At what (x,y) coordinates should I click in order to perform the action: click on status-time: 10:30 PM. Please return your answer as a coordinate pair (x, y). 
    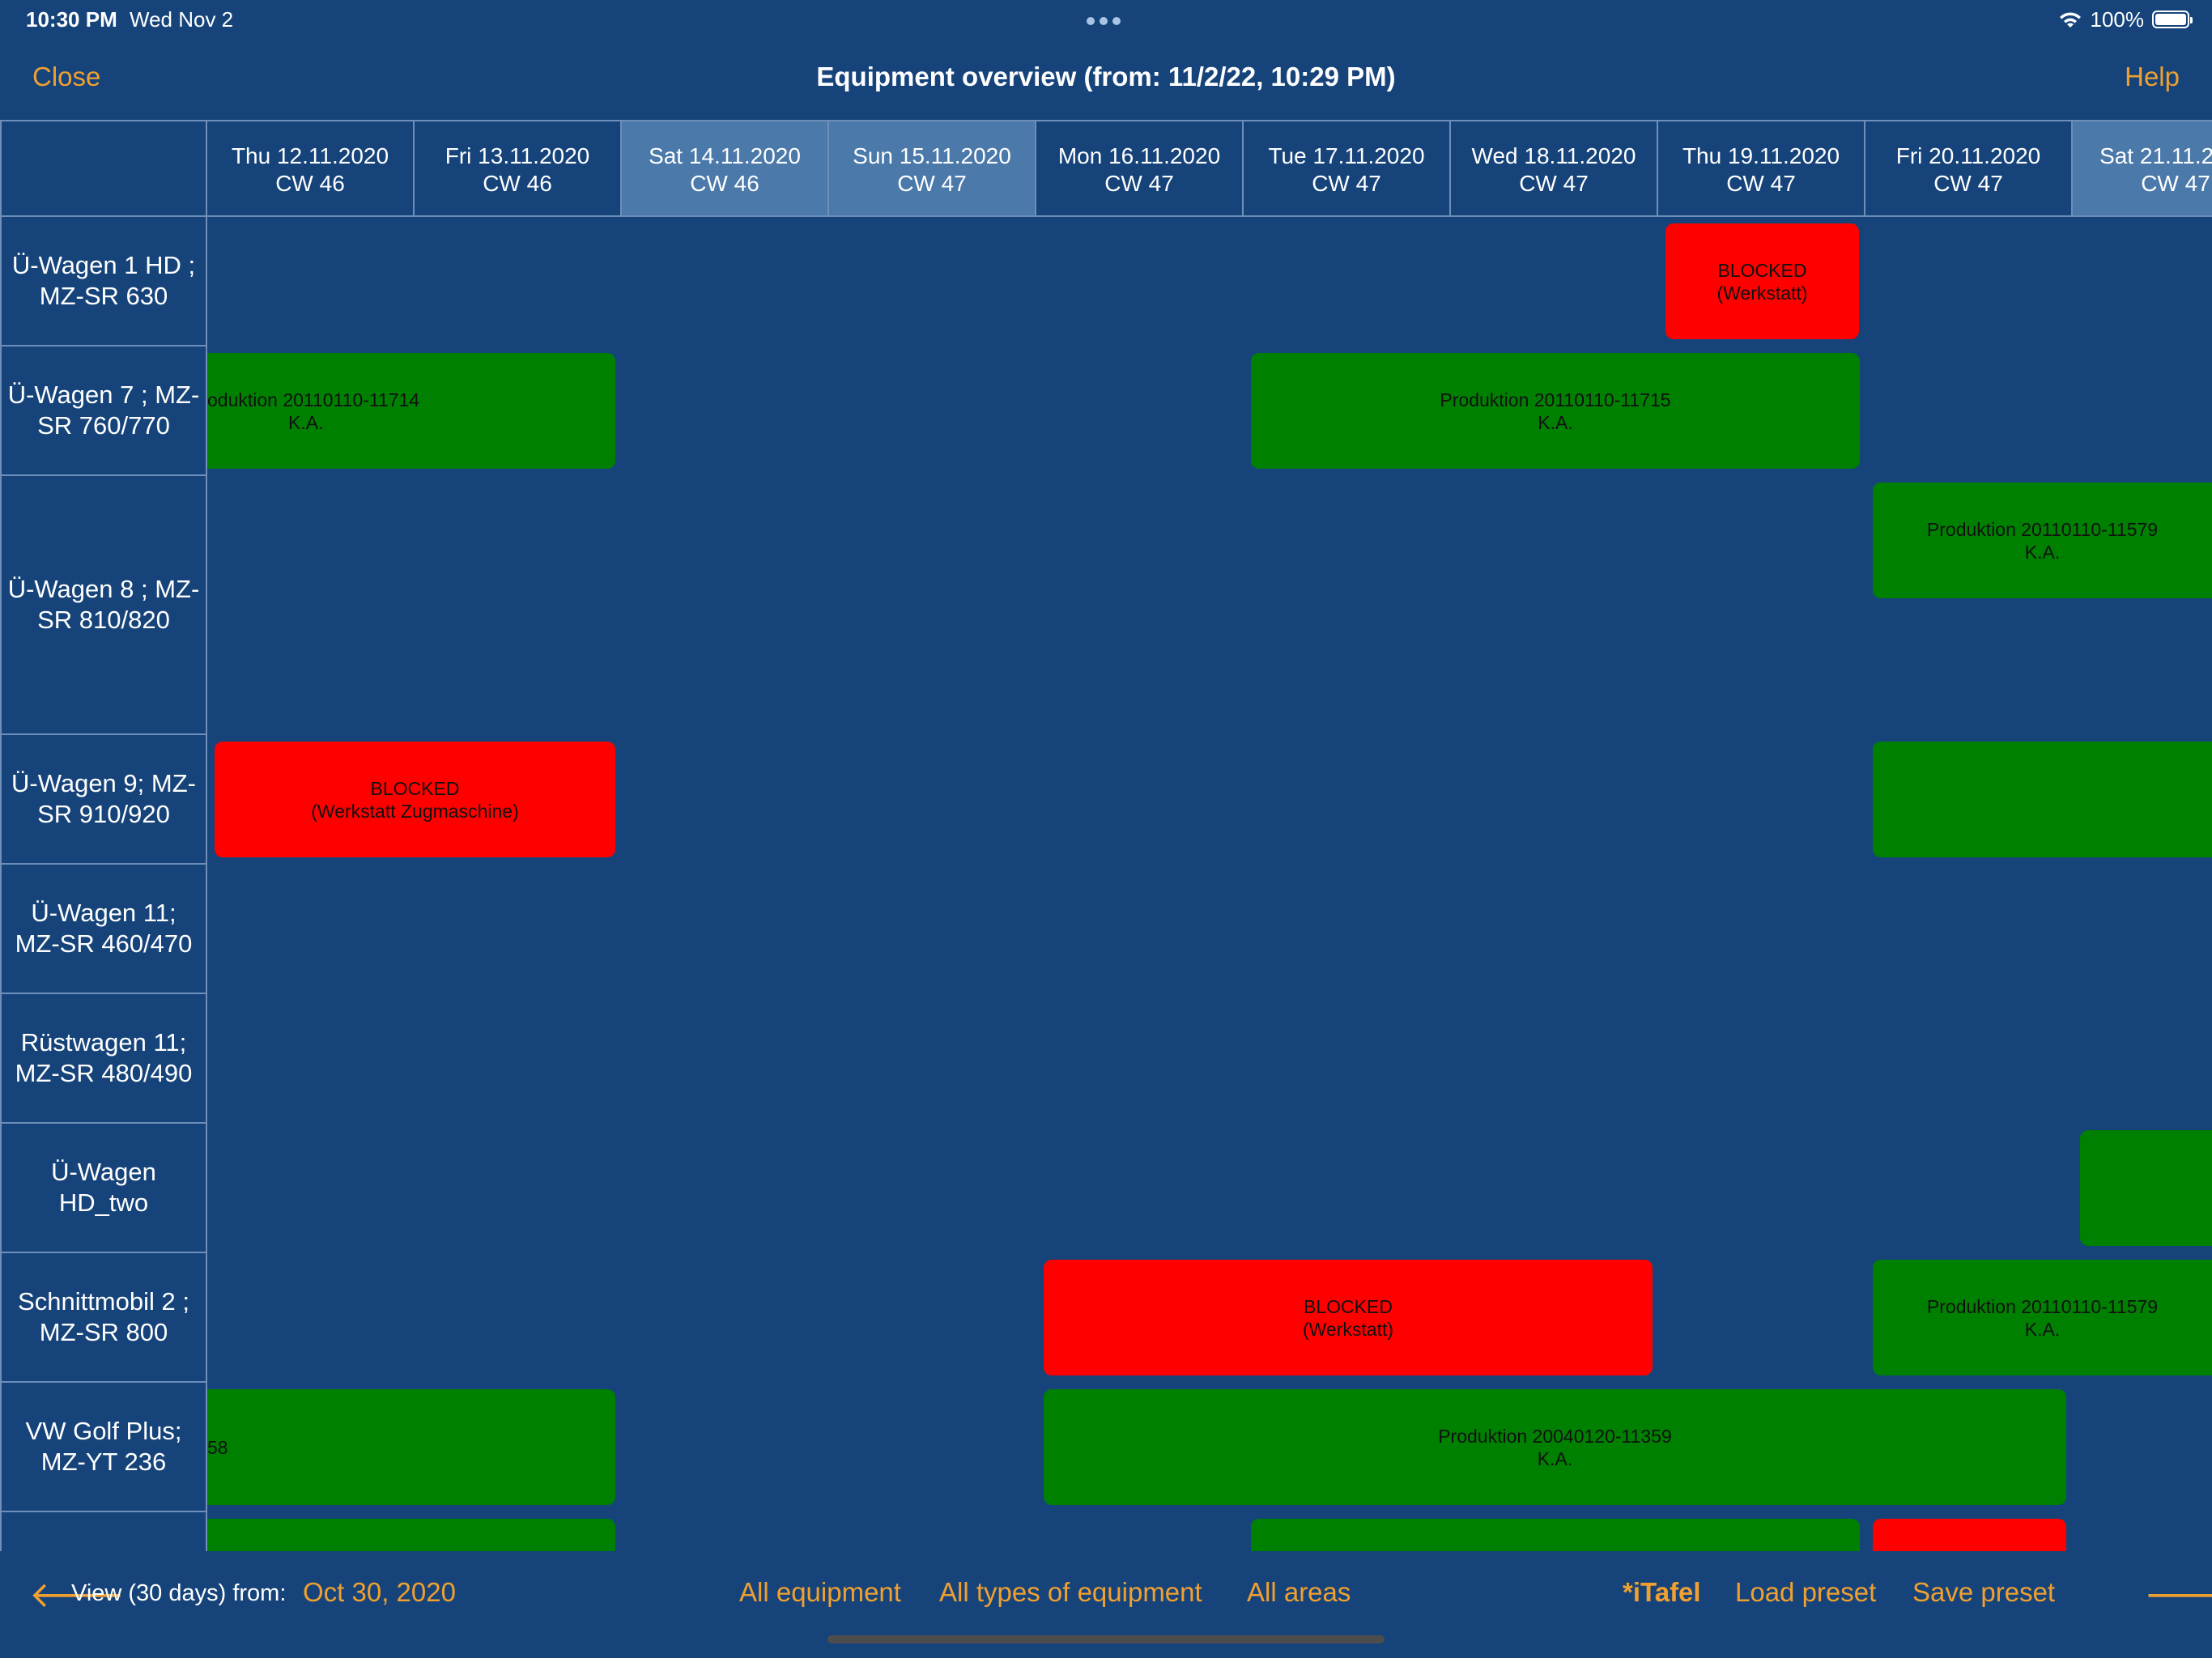
    Looking at the image, I should click on (72, 19).